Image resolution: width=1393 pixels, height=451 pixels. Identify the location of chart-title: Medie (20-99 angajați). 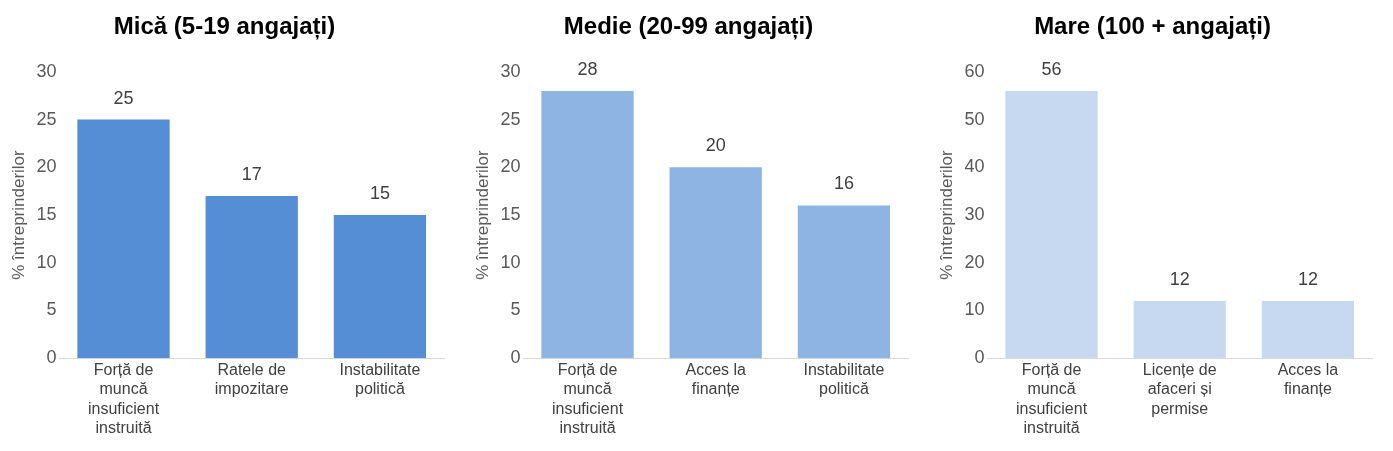
(688, 26).